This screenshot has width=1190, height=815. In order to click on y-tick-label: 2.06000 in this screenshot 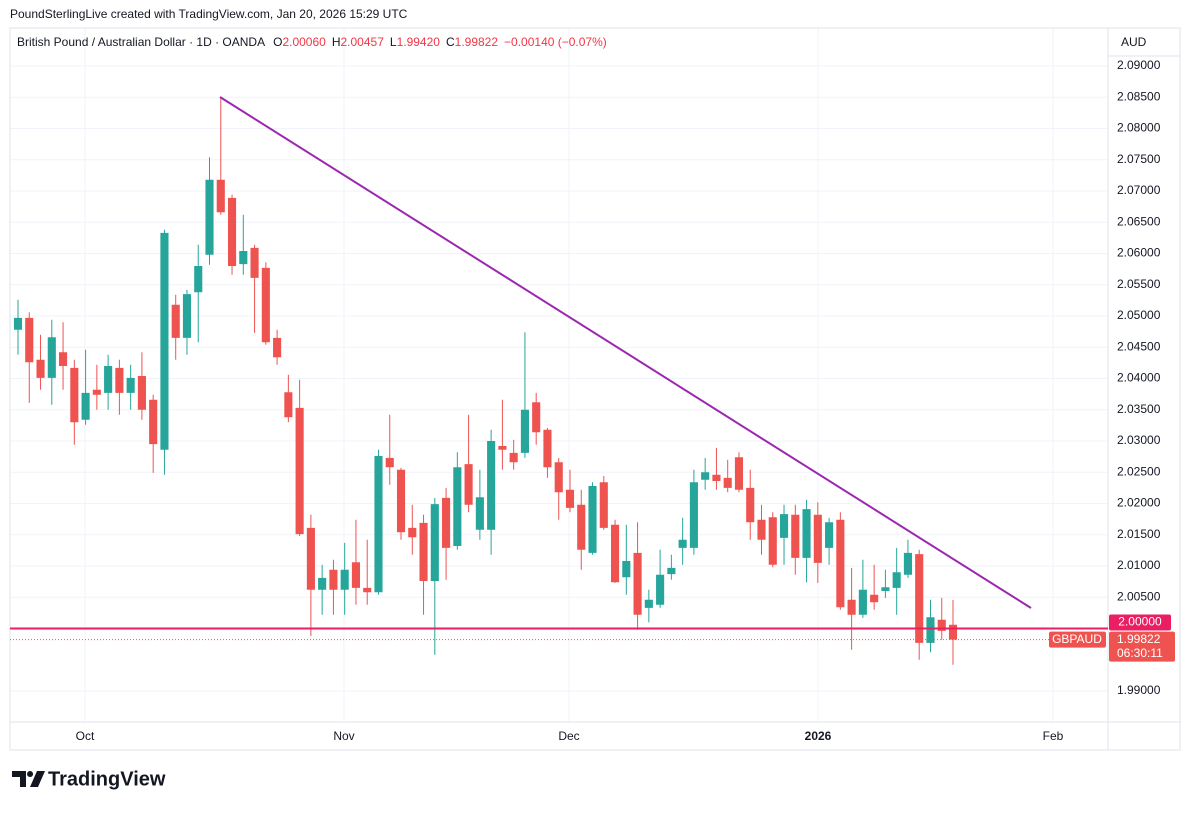, I will do `click(1139, 253)`.